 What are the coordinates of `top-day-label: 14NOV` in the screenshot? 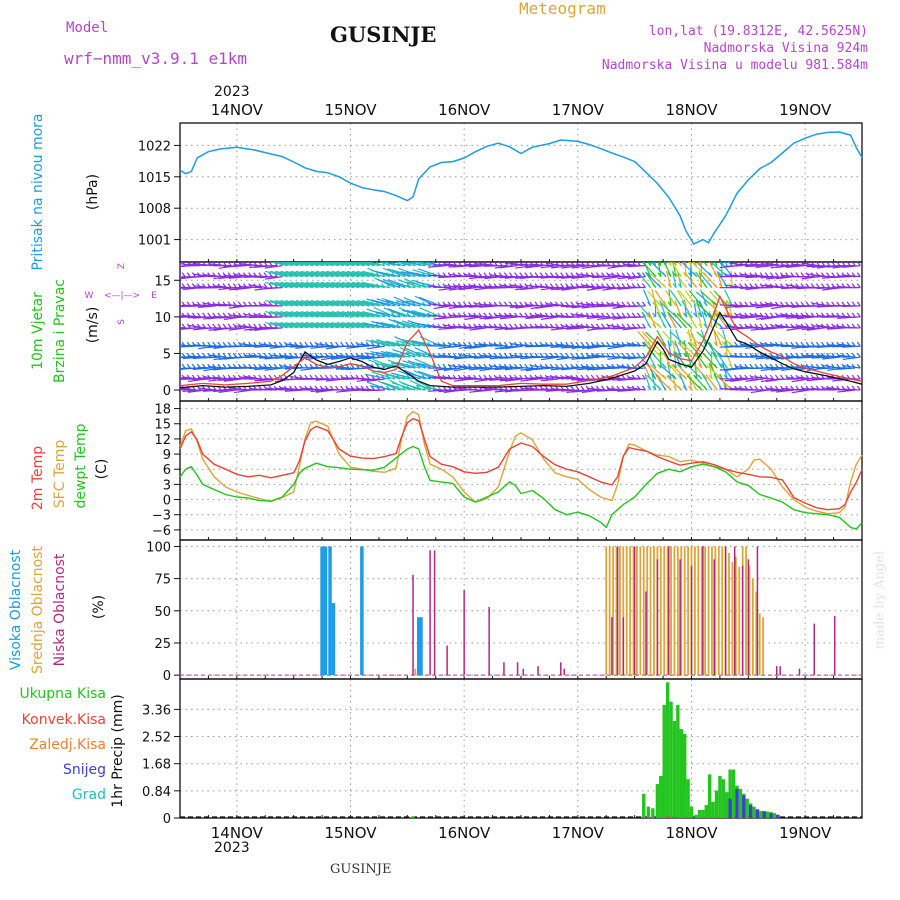 It's located at (237, 110).